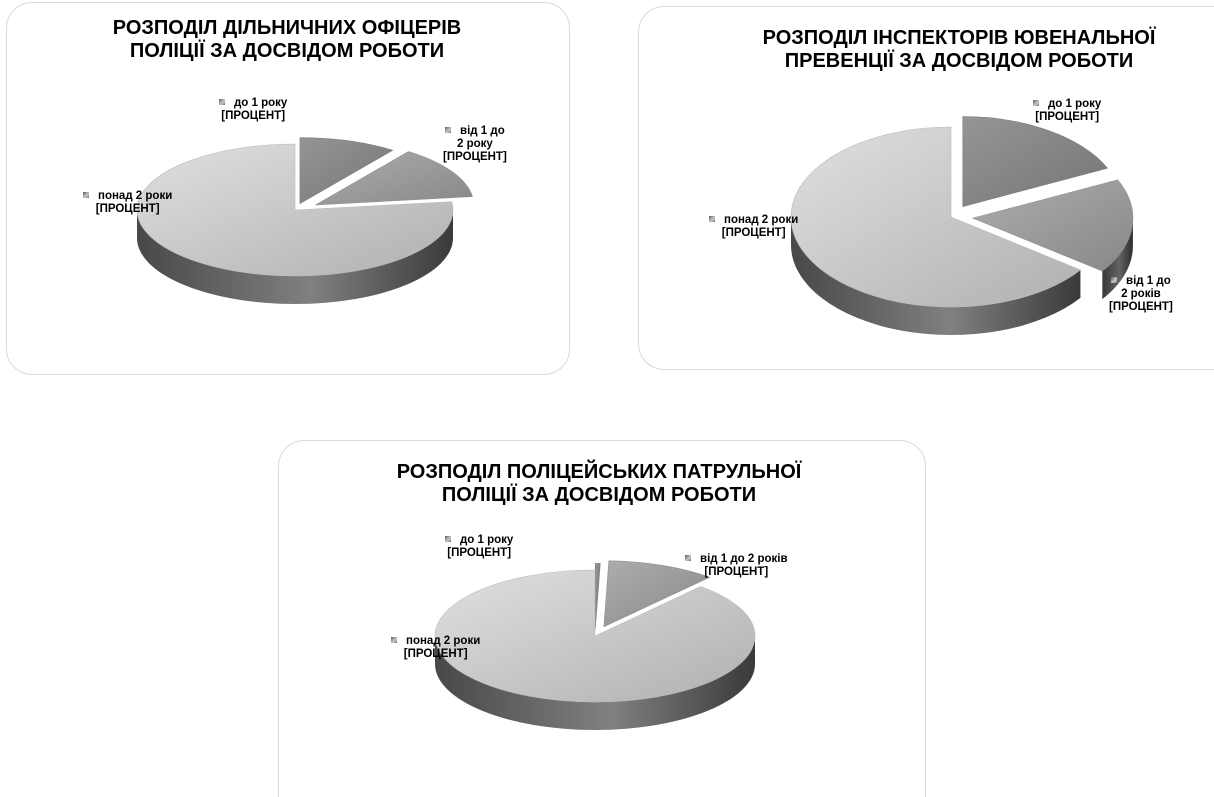 The width and height of the screenshot is (1214, 797). Describe the element at coordinates (1141, 307) in the screenshot. I see `data-label-2-1-line-3: [ПРОЦЕНТ]` at that location.